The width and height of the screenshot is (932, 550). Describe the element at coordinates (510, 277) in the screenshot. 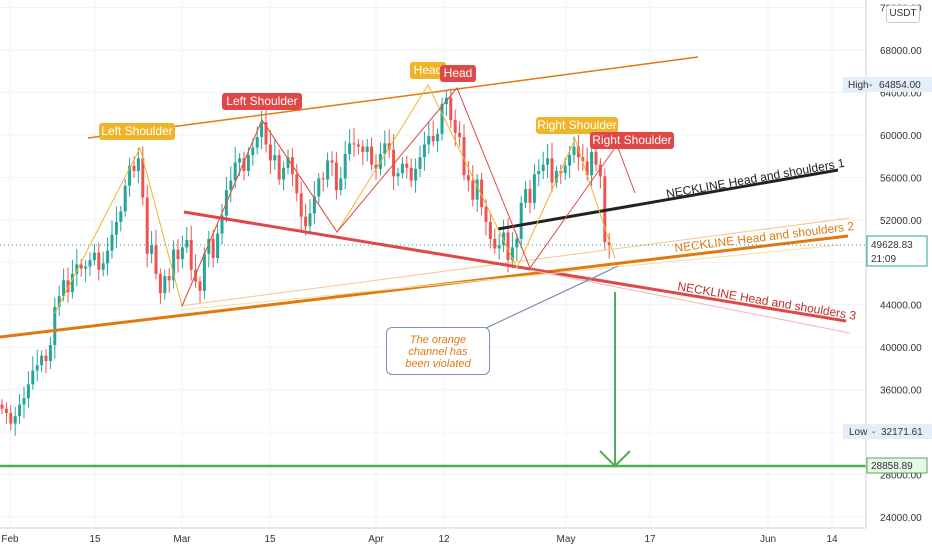

I see `faint-yellow-line` at that location.